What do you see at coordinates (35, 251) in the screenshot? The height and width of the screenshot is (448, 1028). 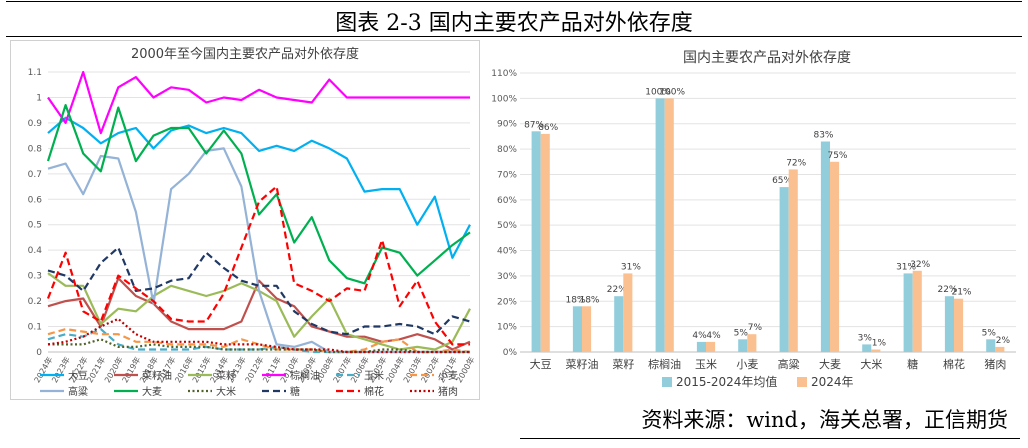 I see `left-y-tick-label: 0.4` at bounding box center [35, 251].